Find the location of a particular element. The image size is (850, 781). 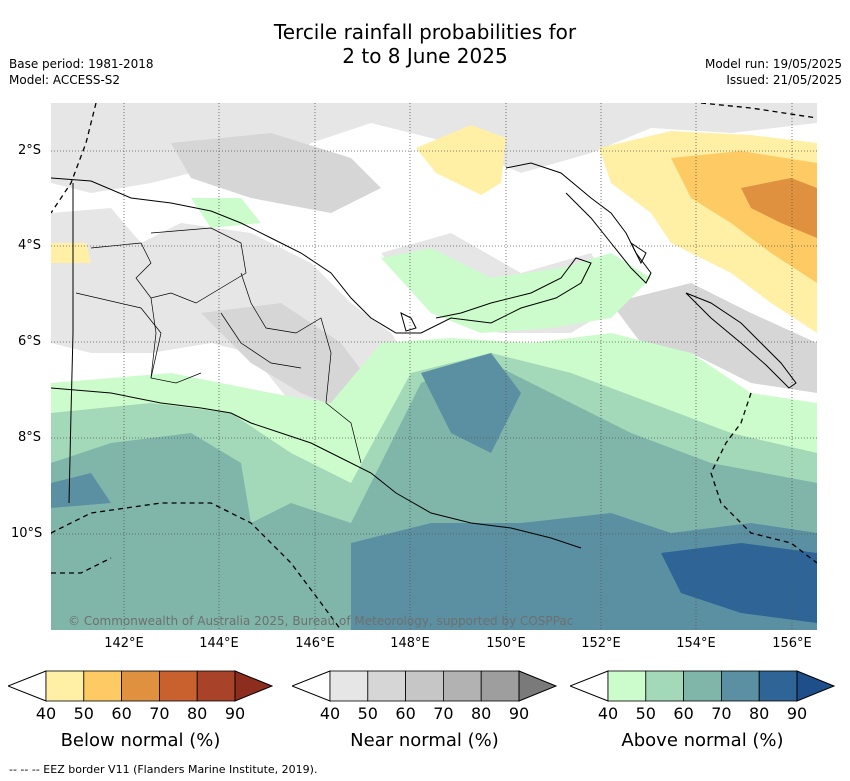

lon-label-156e: 156°E is located at coordinates (792, 643).